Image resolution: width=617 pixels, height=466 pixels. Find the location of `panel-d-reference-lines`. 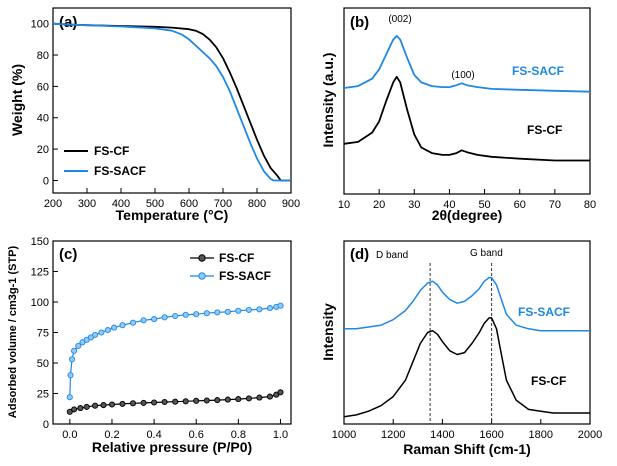

panel-d-reference-lines is located at coordinates (461, 343).